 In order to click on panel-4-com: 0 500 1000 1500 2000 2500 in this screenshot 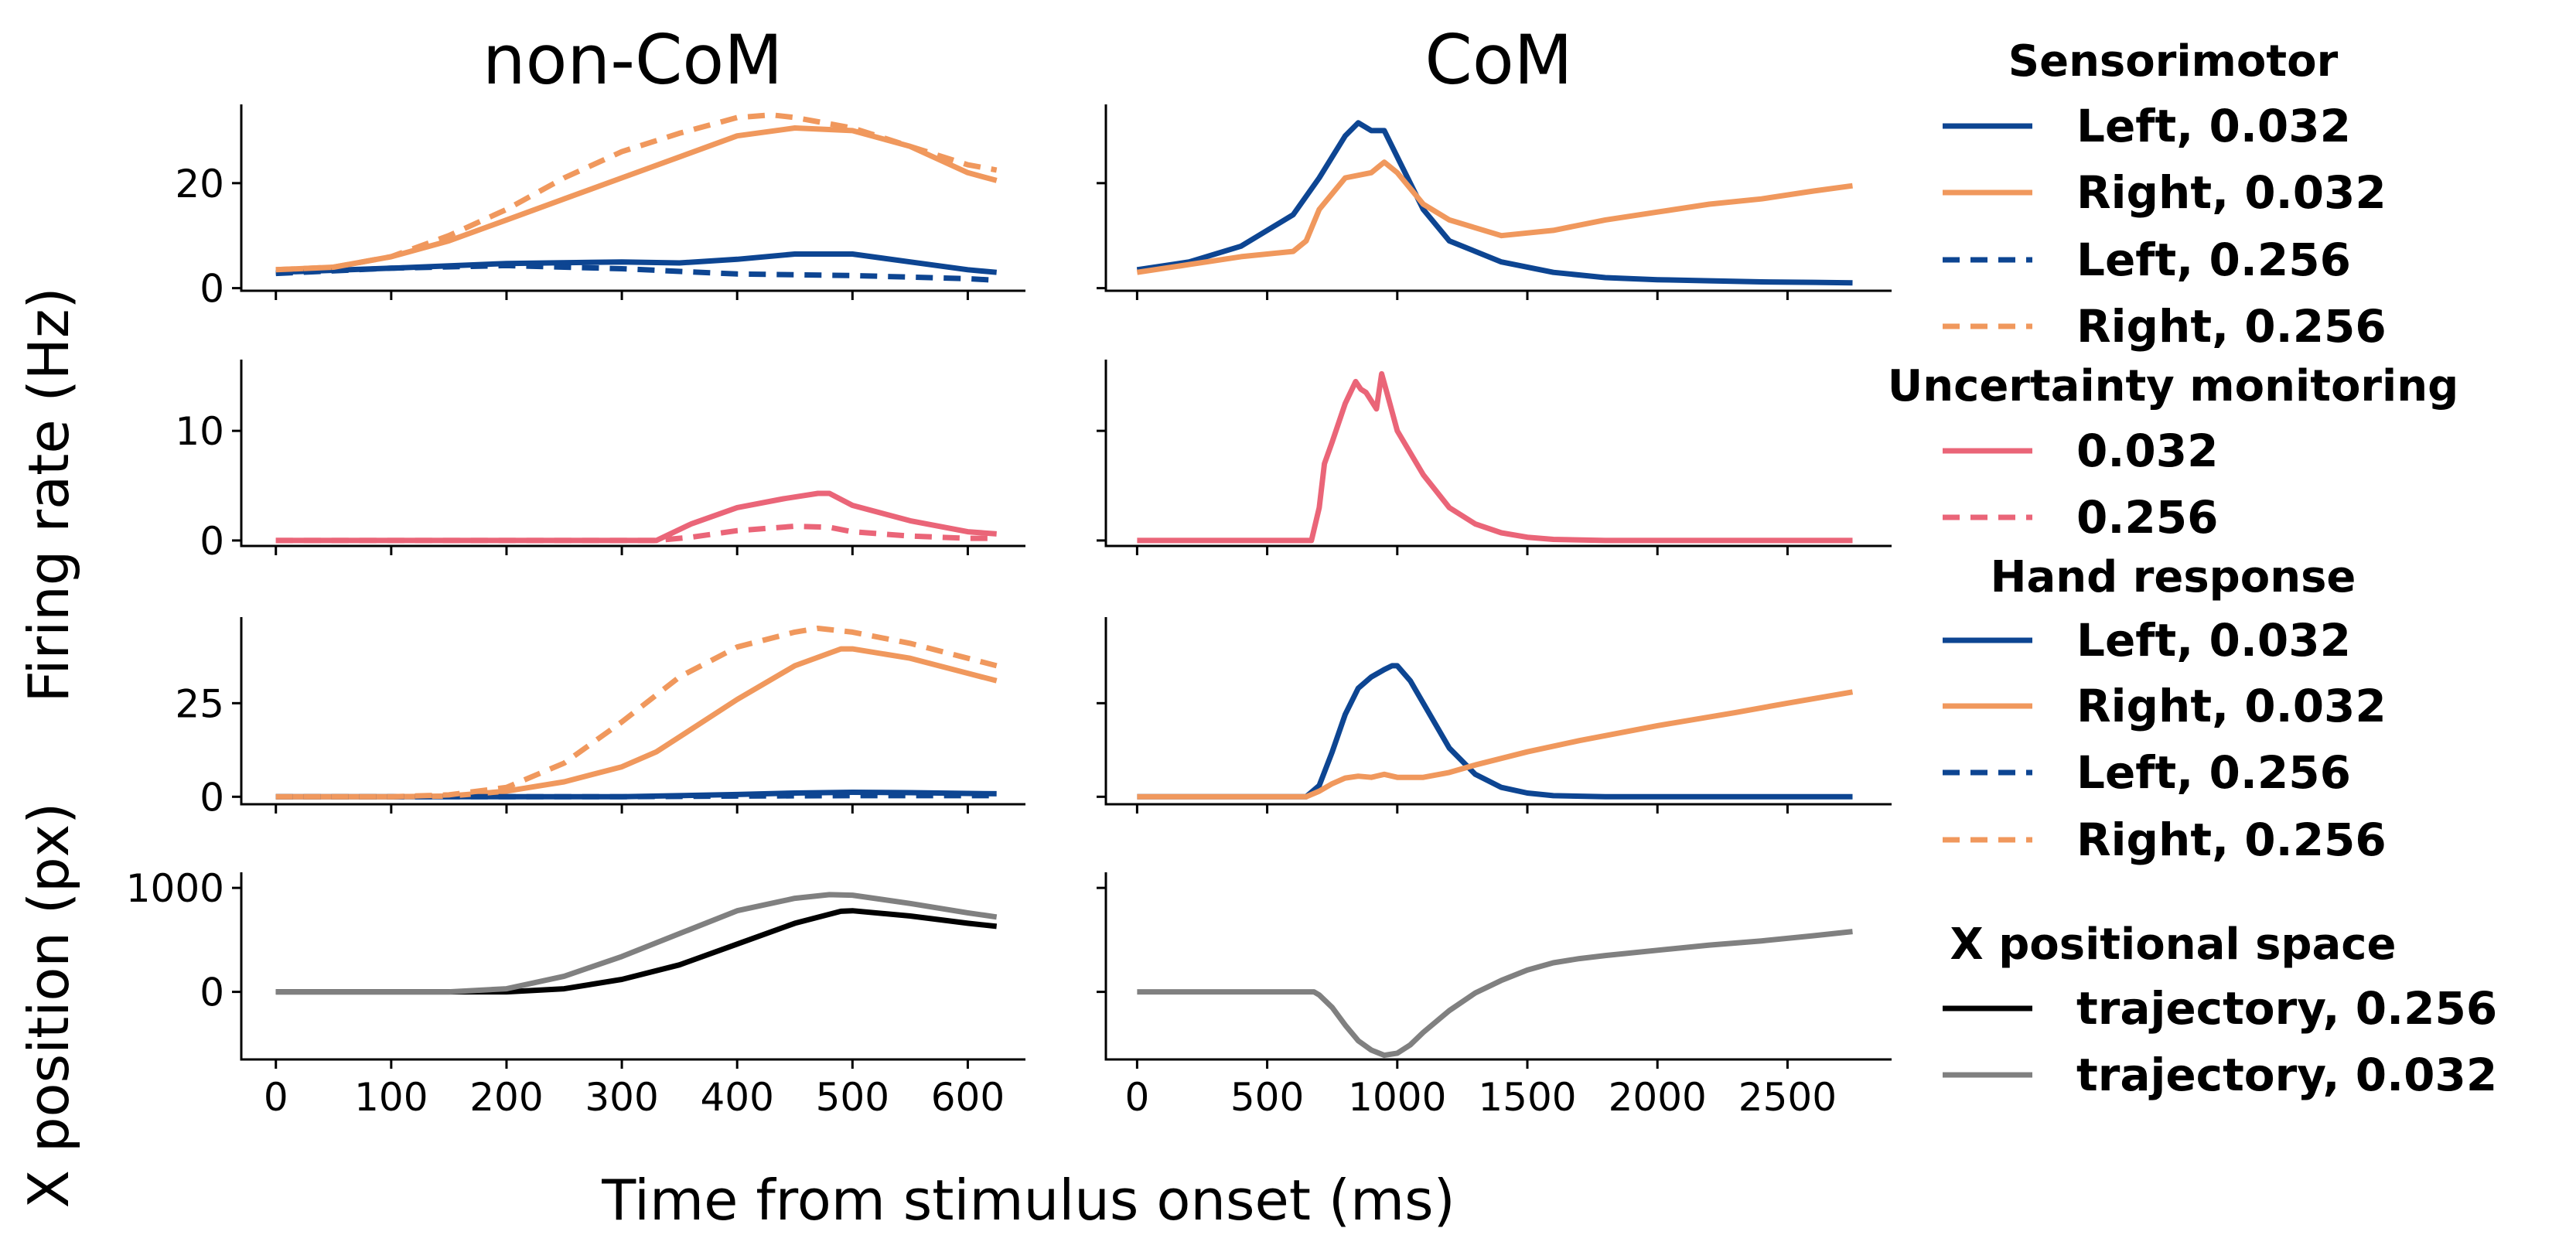, I will do `click(1494, 996)`.